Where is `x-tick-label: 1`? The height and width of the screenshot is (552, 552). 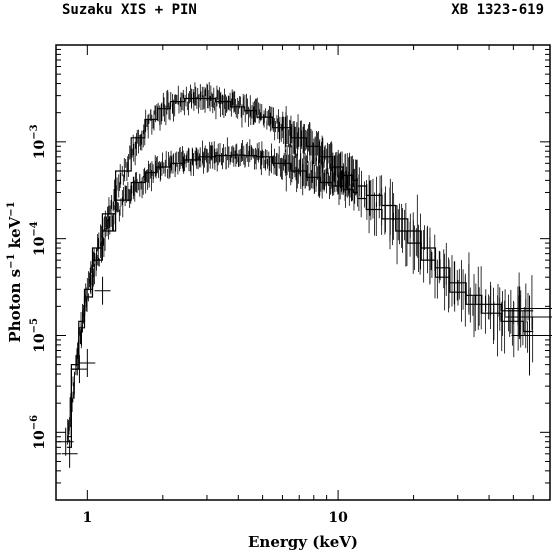
x-tick-label: 1 is located at coordinates (87, 518).